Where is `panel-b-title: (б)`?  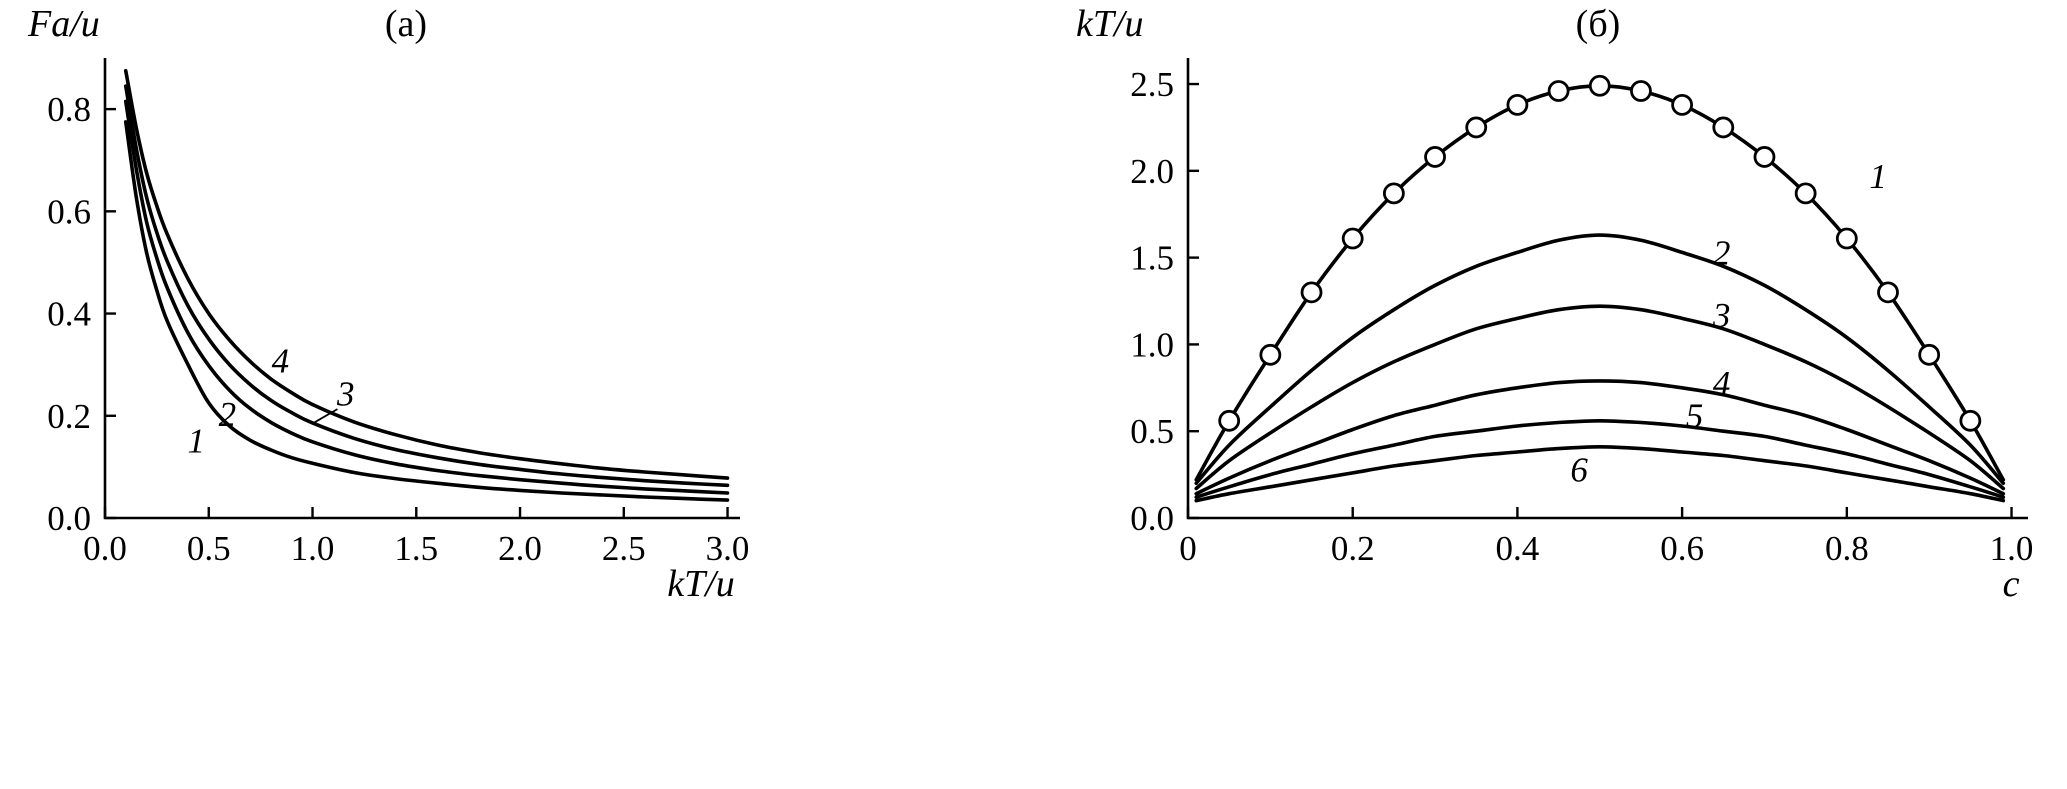
panel-b-title: (б) is located at coordinates (1598, 24).